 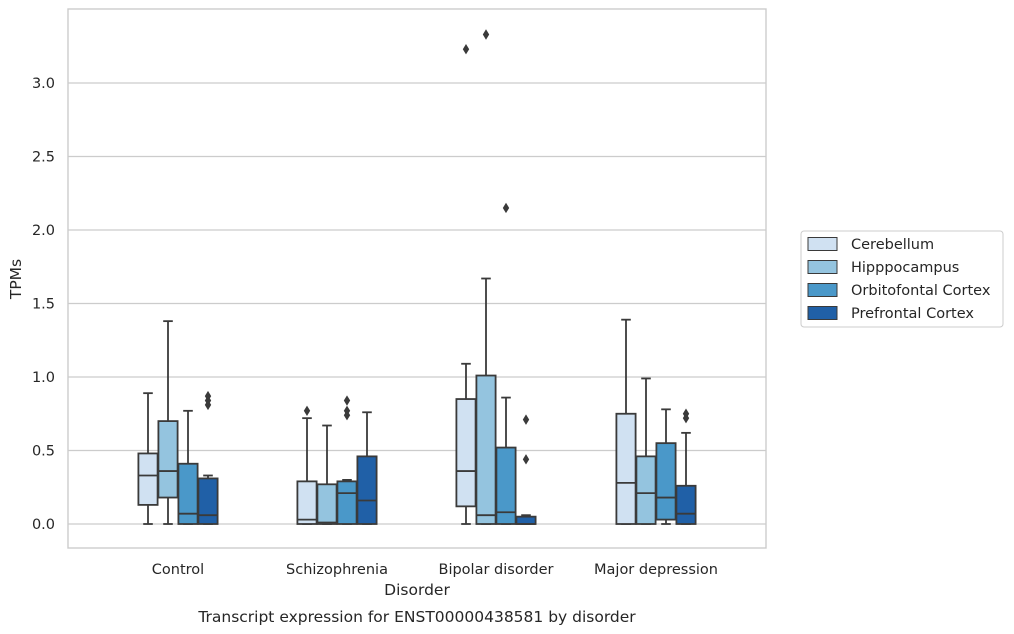 I want to click on legend-label: Cerebellum, so click(x=892, y=245).